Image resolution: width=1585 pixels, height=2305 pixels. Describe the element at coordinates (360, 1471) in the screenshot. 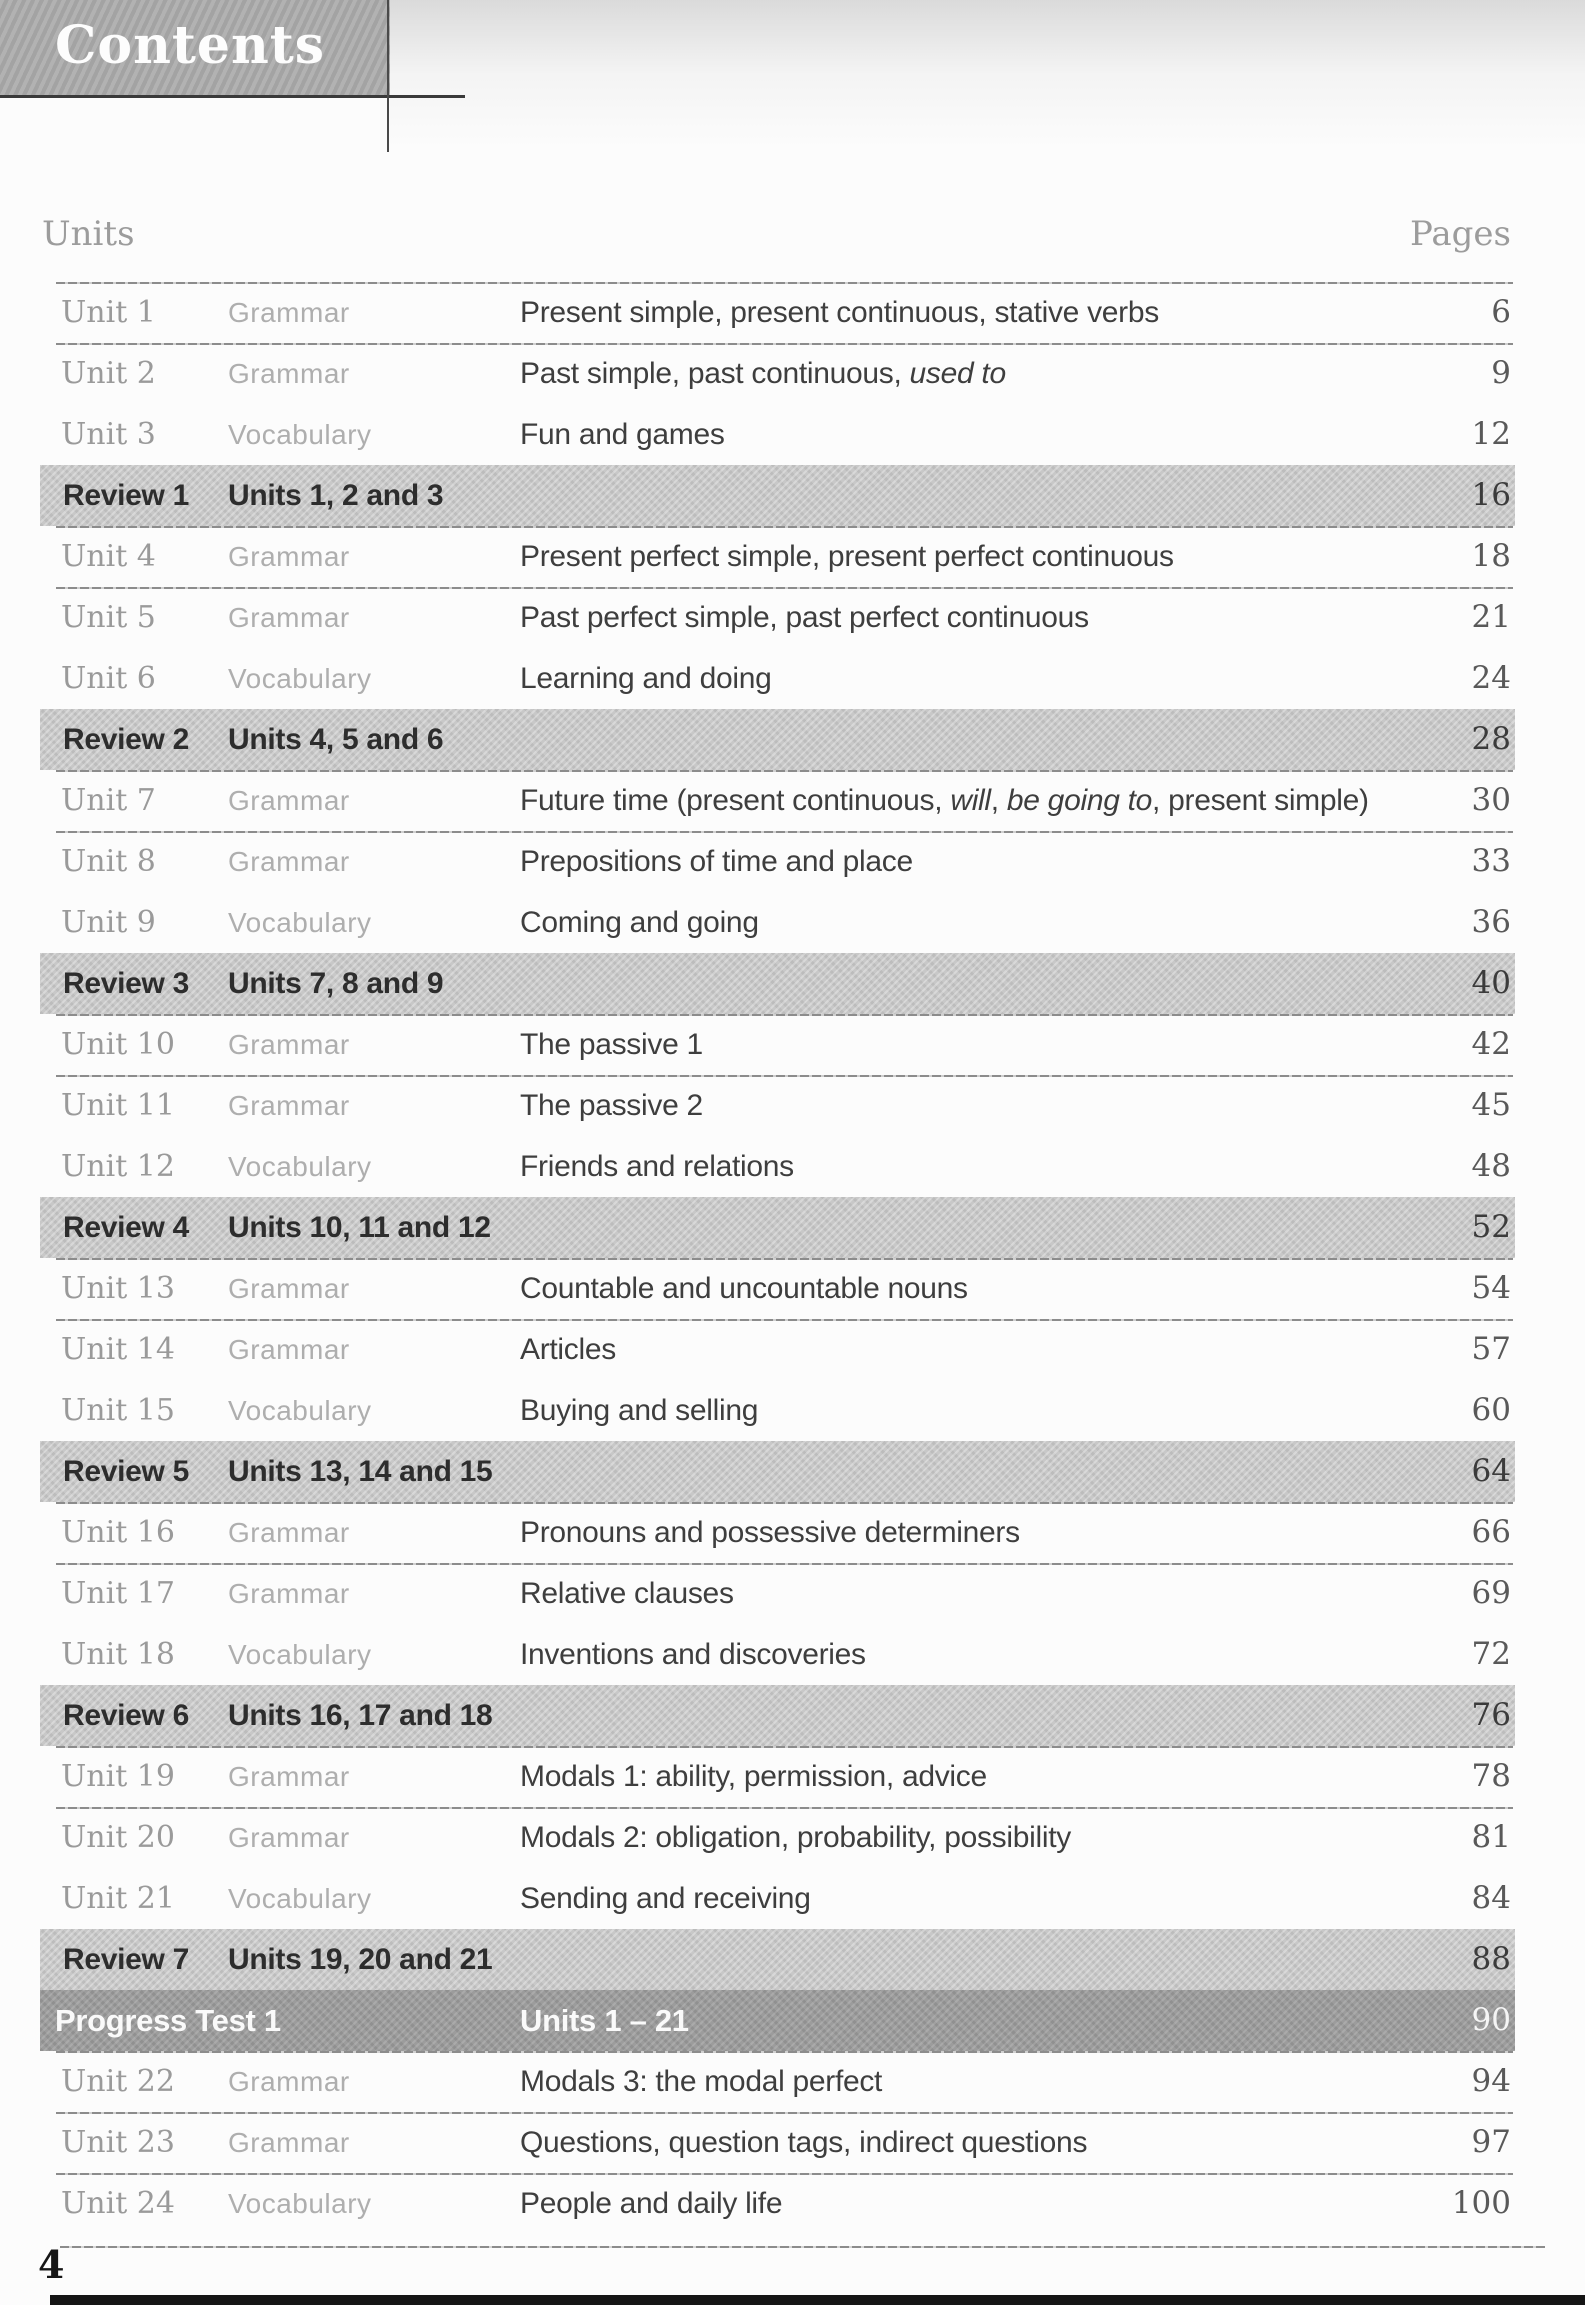

I see `review-units: Units 13, 14 and 15` at that location.